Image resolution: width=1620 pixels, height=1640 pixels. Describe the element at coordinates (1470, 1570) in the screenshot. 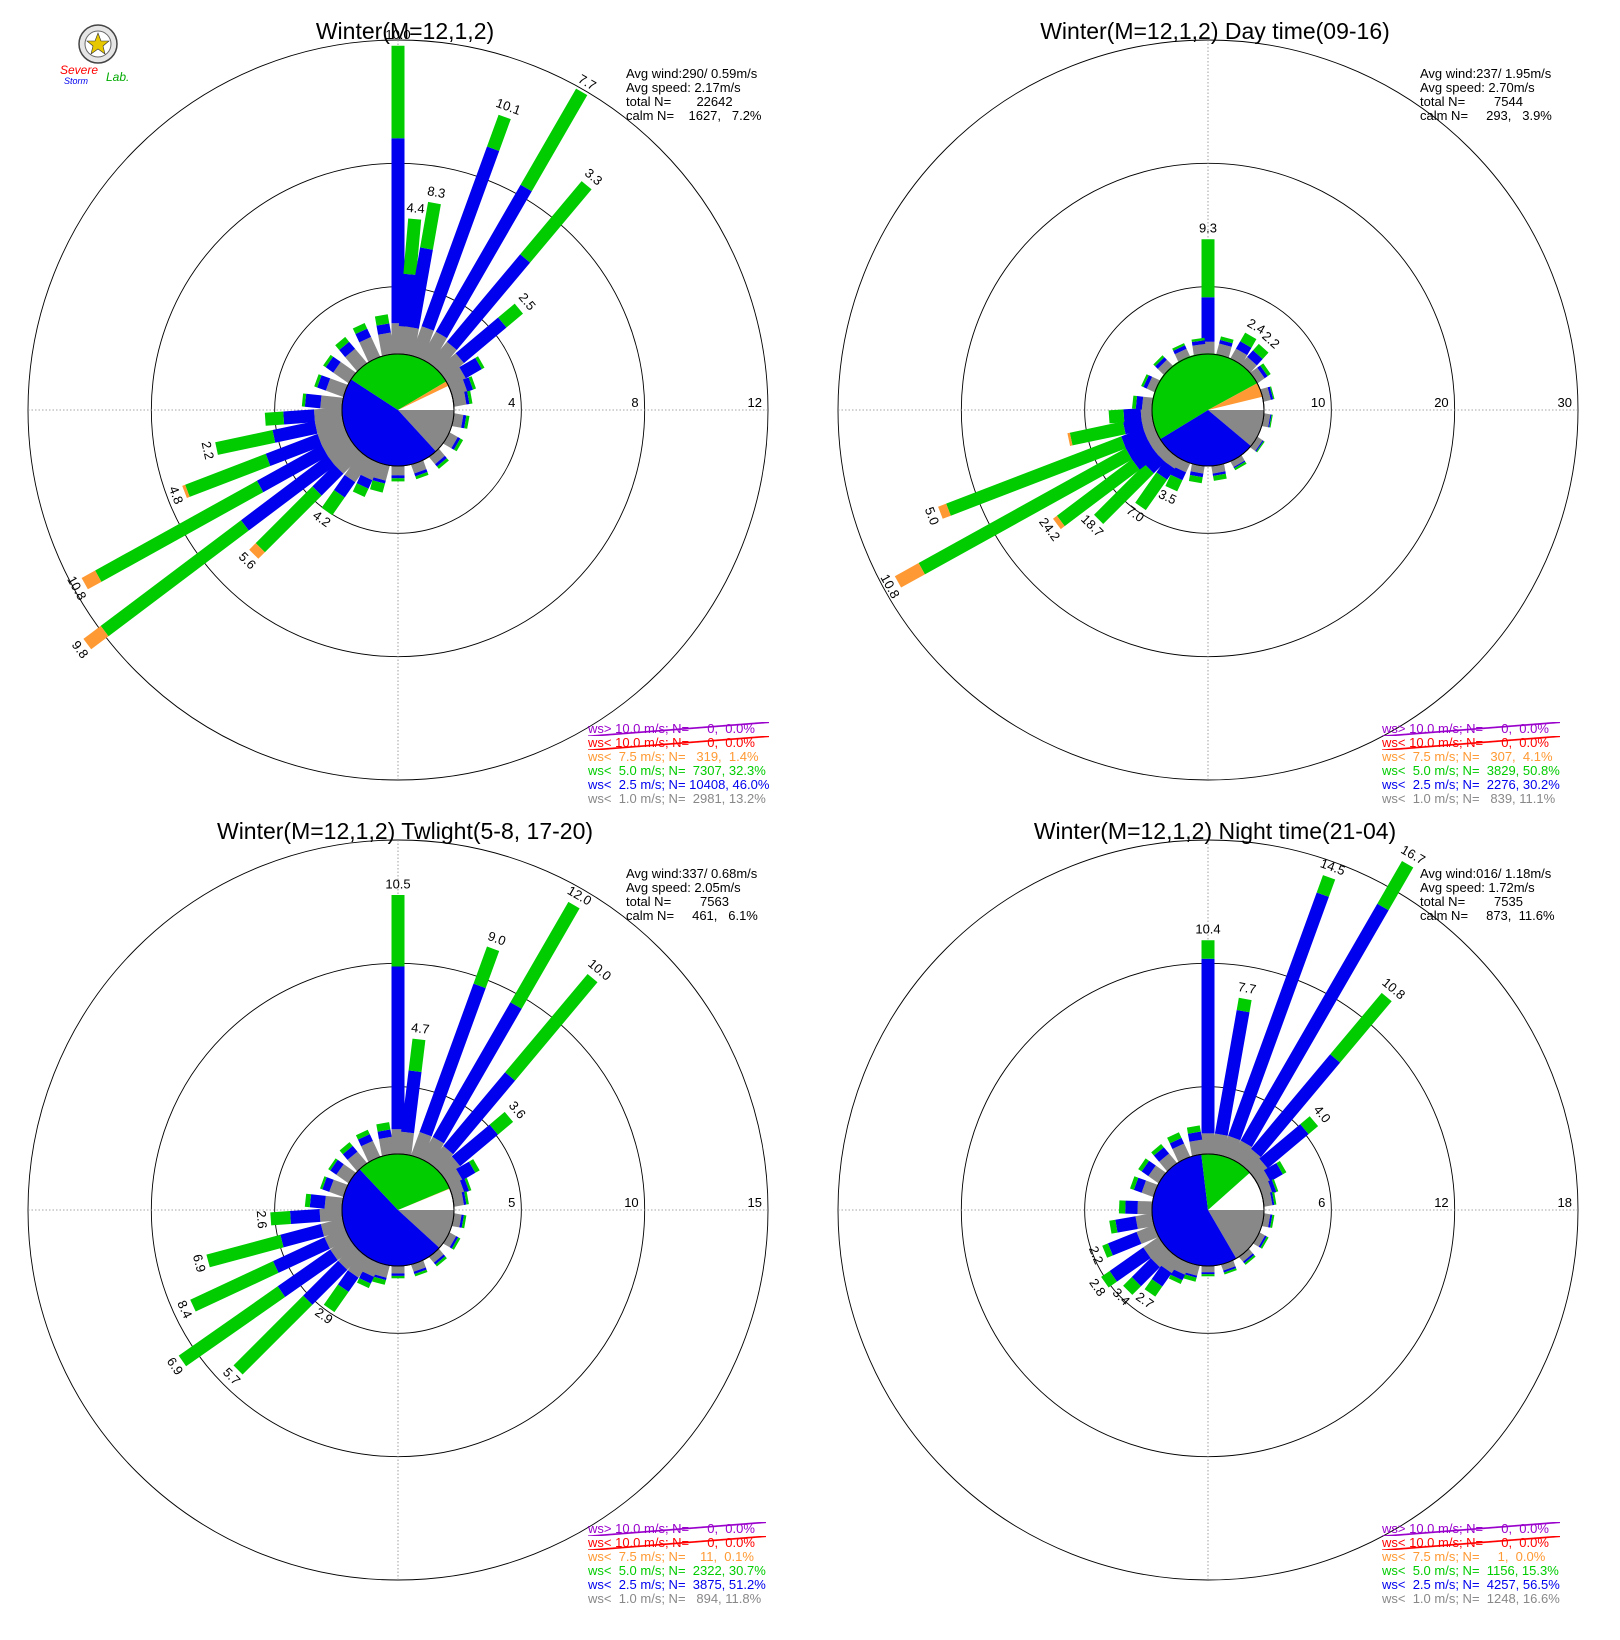

I see `legend-lt5: ws< 5.0 m/s; N= 1156, 15.3%` at that location.